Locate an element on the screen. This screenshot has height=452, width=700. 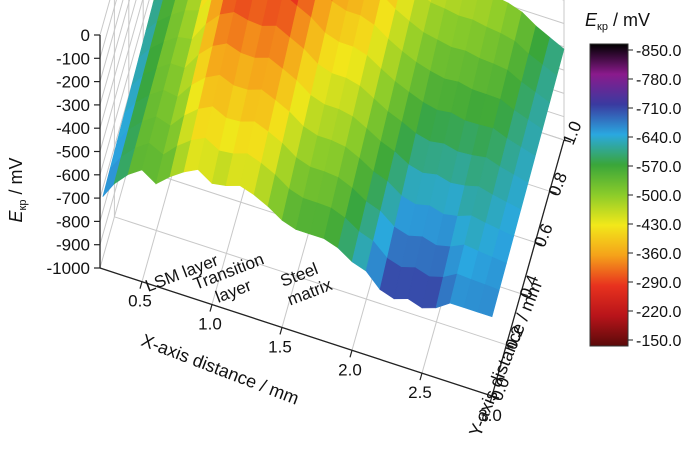
colorbar-tick-label: -570.0 is located at coordinates (658, 167).